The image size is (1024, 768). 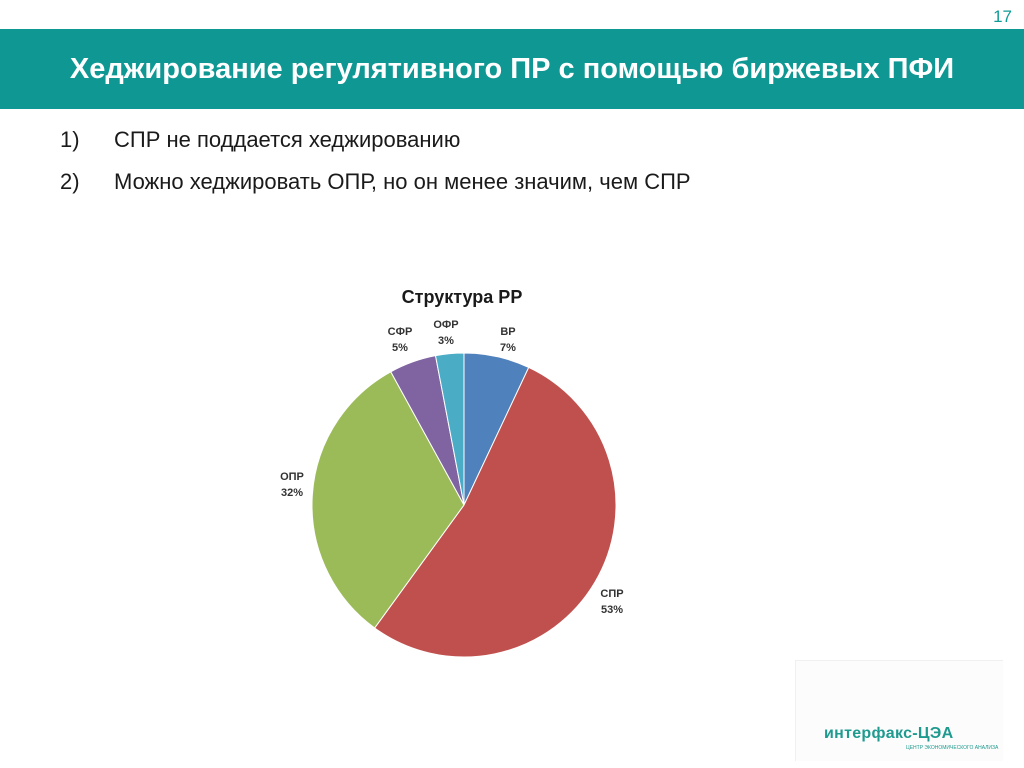 What do you see at coordinates (952, 748) in the screenshot?
I see `company-logo-subtext: ЦЕНТР ЭКОНОМИЧЕСКОГО АНАЛИЗА` at bounding box center [952, 748].